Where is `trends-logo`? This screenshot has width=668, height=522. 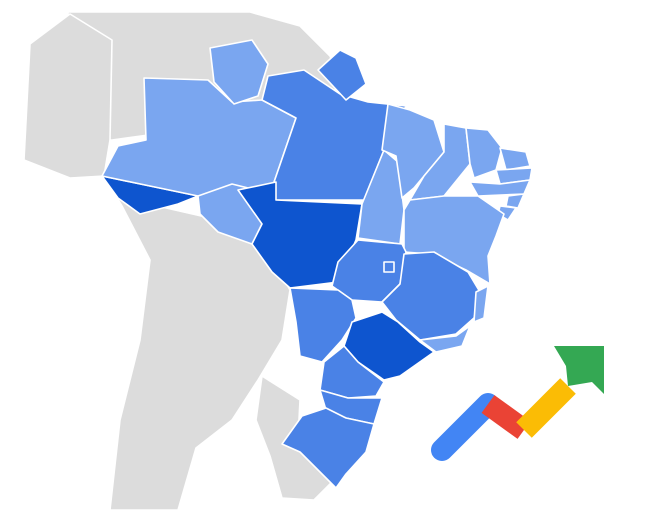 trends-logo is located at coordinates (517, 403).